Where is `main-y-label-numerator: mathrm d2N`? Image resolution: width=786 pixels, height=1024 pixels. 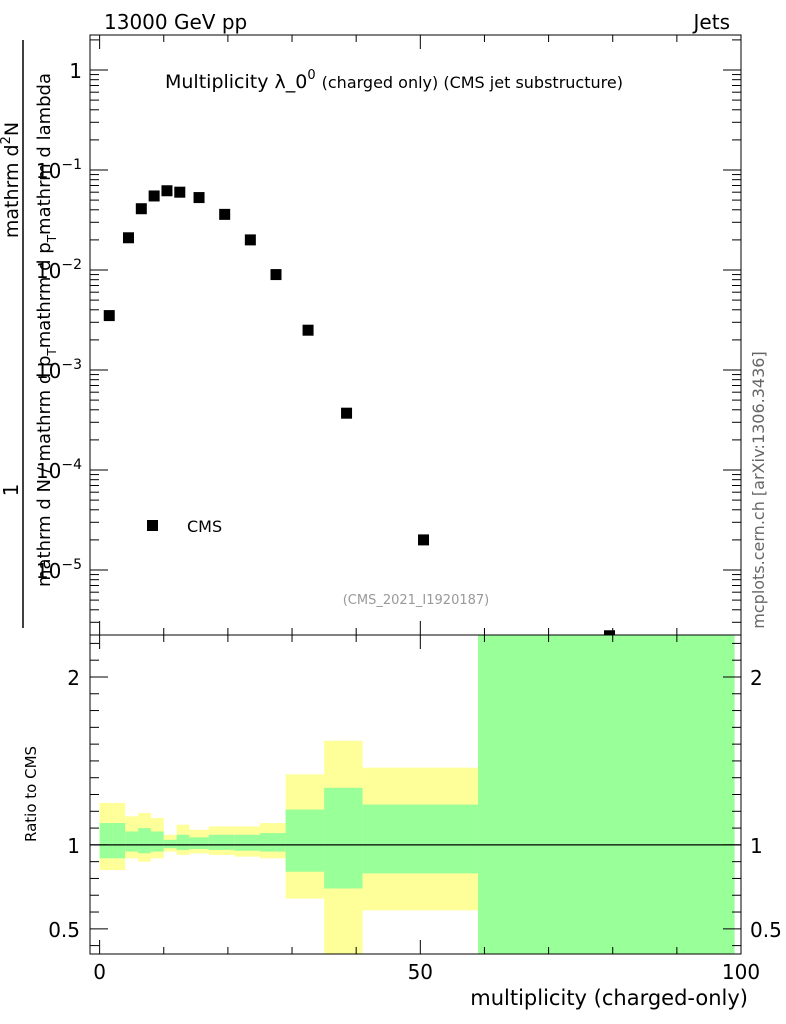 main-y-label-numerator: mathrm d2N is located at coordinates (11, 180).